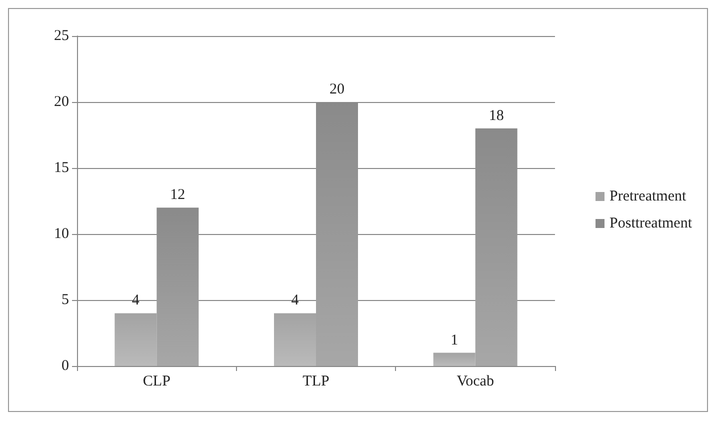  Describe the element at coordinates (61, 234) in the screenshot. I see `y-tick-label: 10` at that location.